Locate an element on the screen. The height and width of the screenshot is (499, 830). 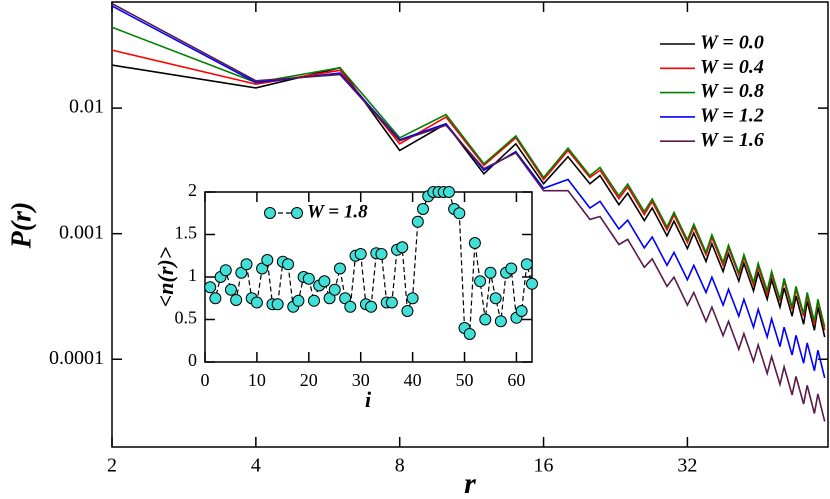
x-tick-label: 4 is located at coordinates (256, 466).